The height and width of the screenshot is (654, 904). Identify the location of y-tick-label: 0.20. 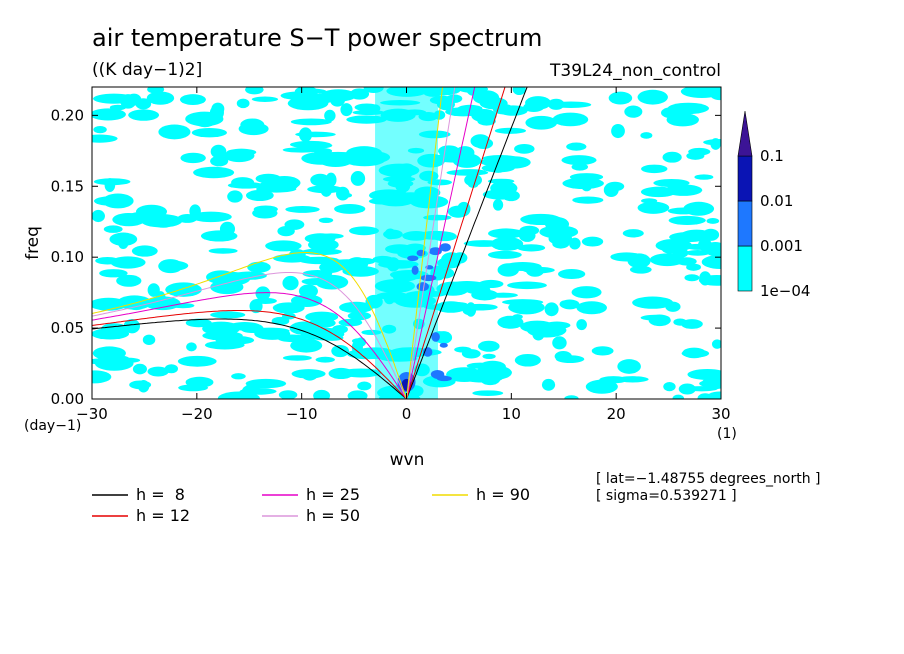
(67, 115).